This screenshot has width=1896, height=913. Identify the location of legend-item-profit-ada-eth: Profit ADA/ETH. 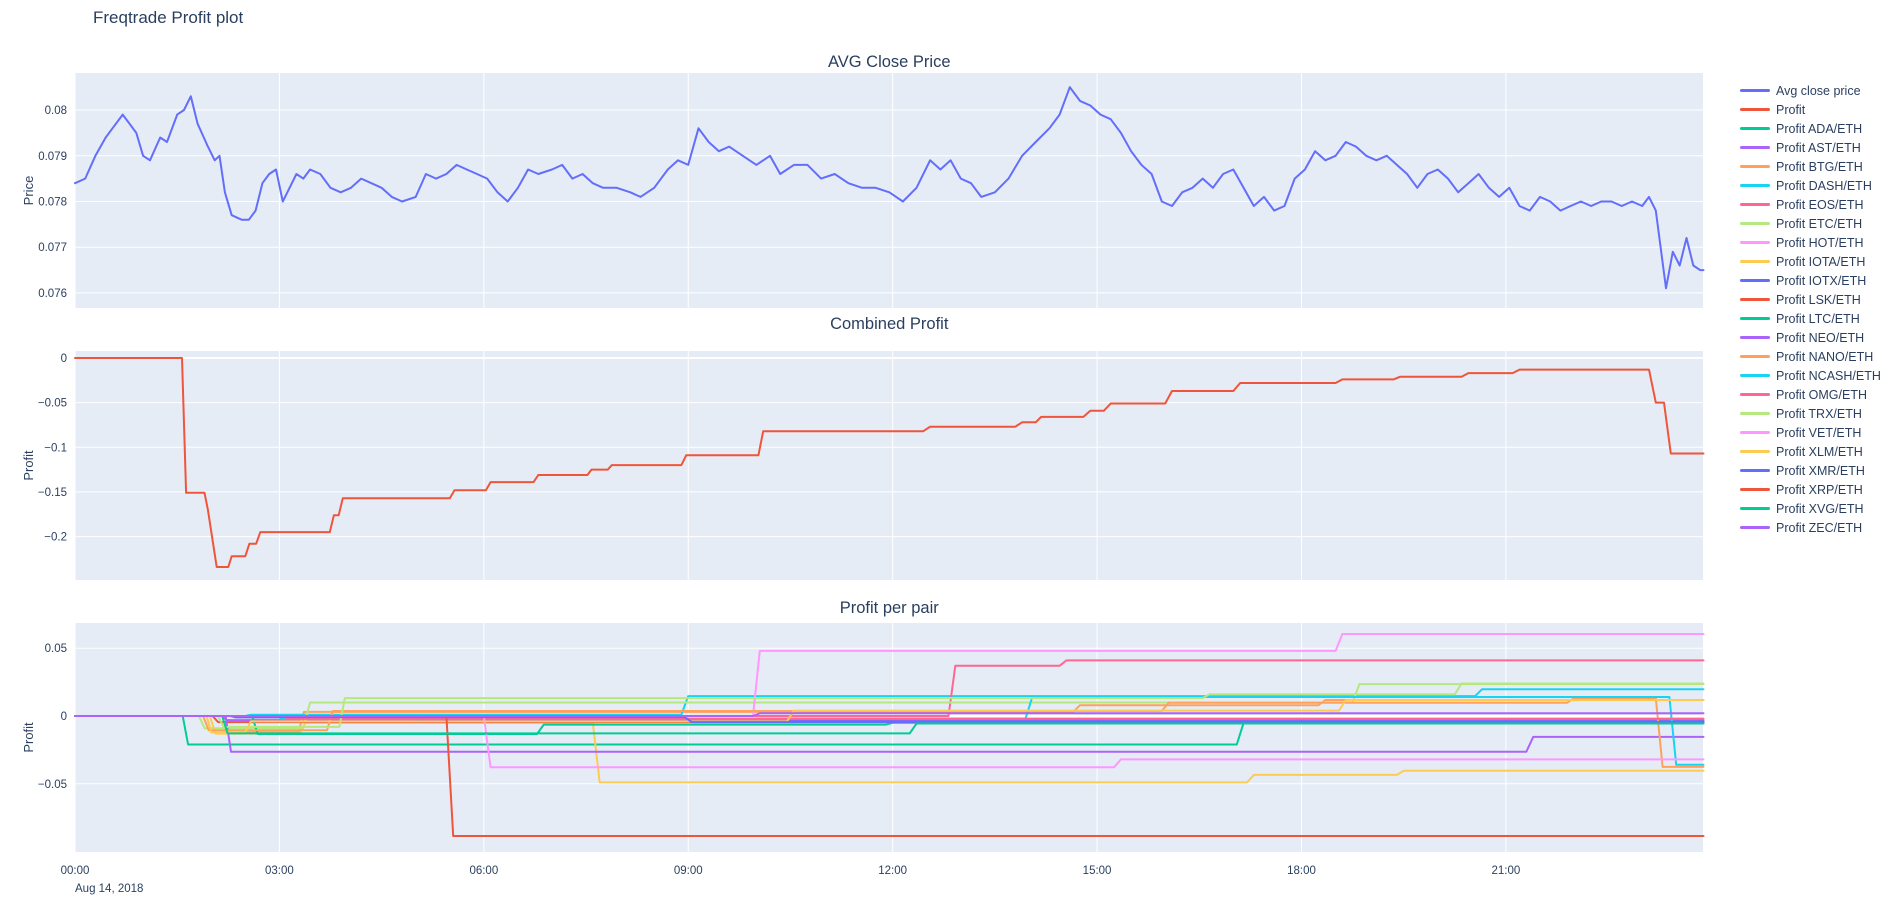
(1810, 128).